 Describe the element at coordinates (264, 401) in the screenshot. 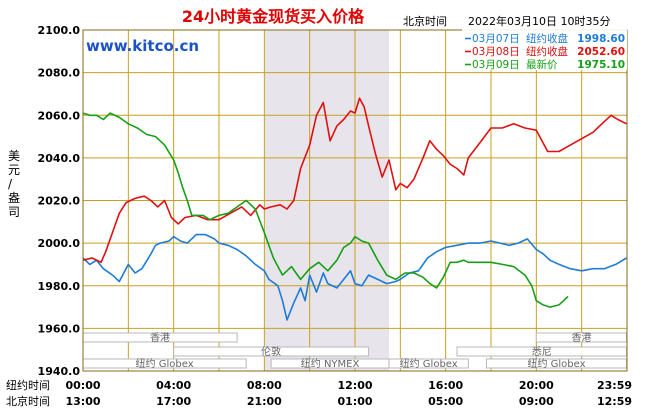

I see `x-tick-label-bj: 21:00` at that location.